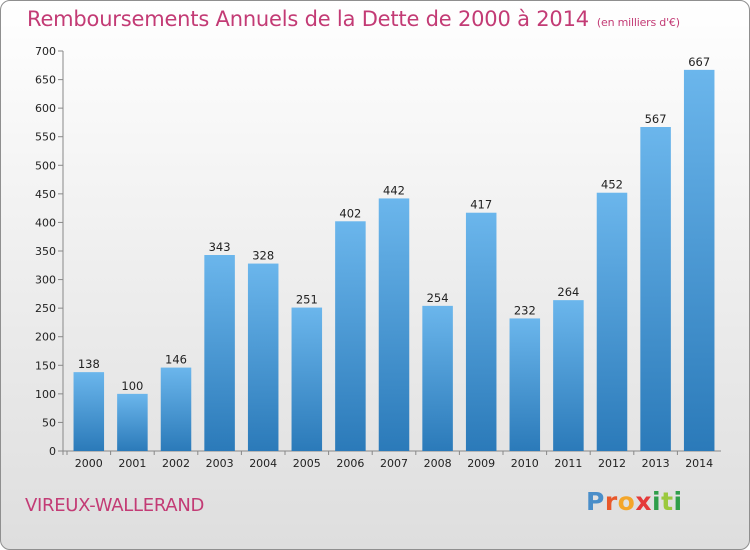 This screenshot has width=750, height=550. What do you see at coordinates (263, 256) in the screenshot?
I see `value-label-2004: 328` at bounding box center [263, 256].